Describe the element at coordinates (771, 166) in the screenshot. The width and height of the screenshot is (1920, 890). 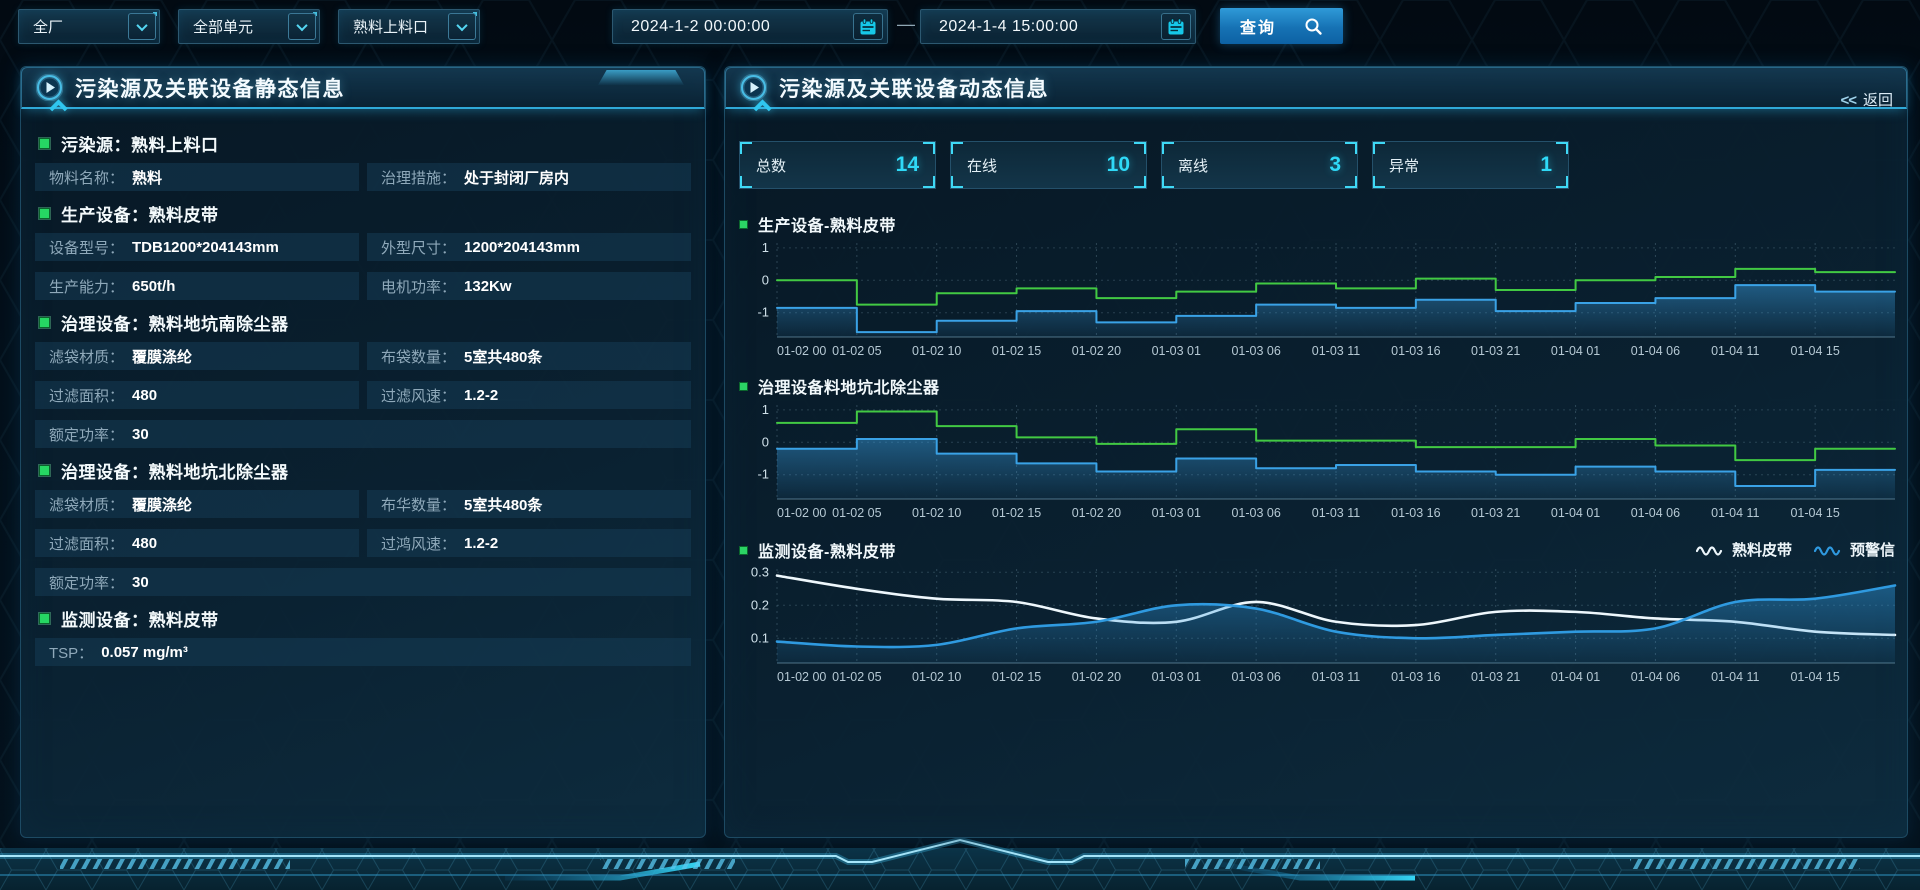
I see `stat-label: 总数` at that location.